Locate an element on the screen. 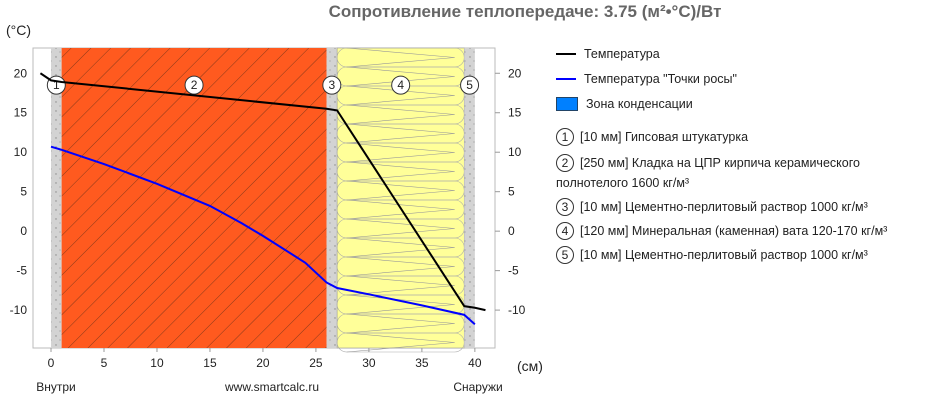 The image size is (939, 406). x-tick-label: 0 is located at coordinates (51, 363).